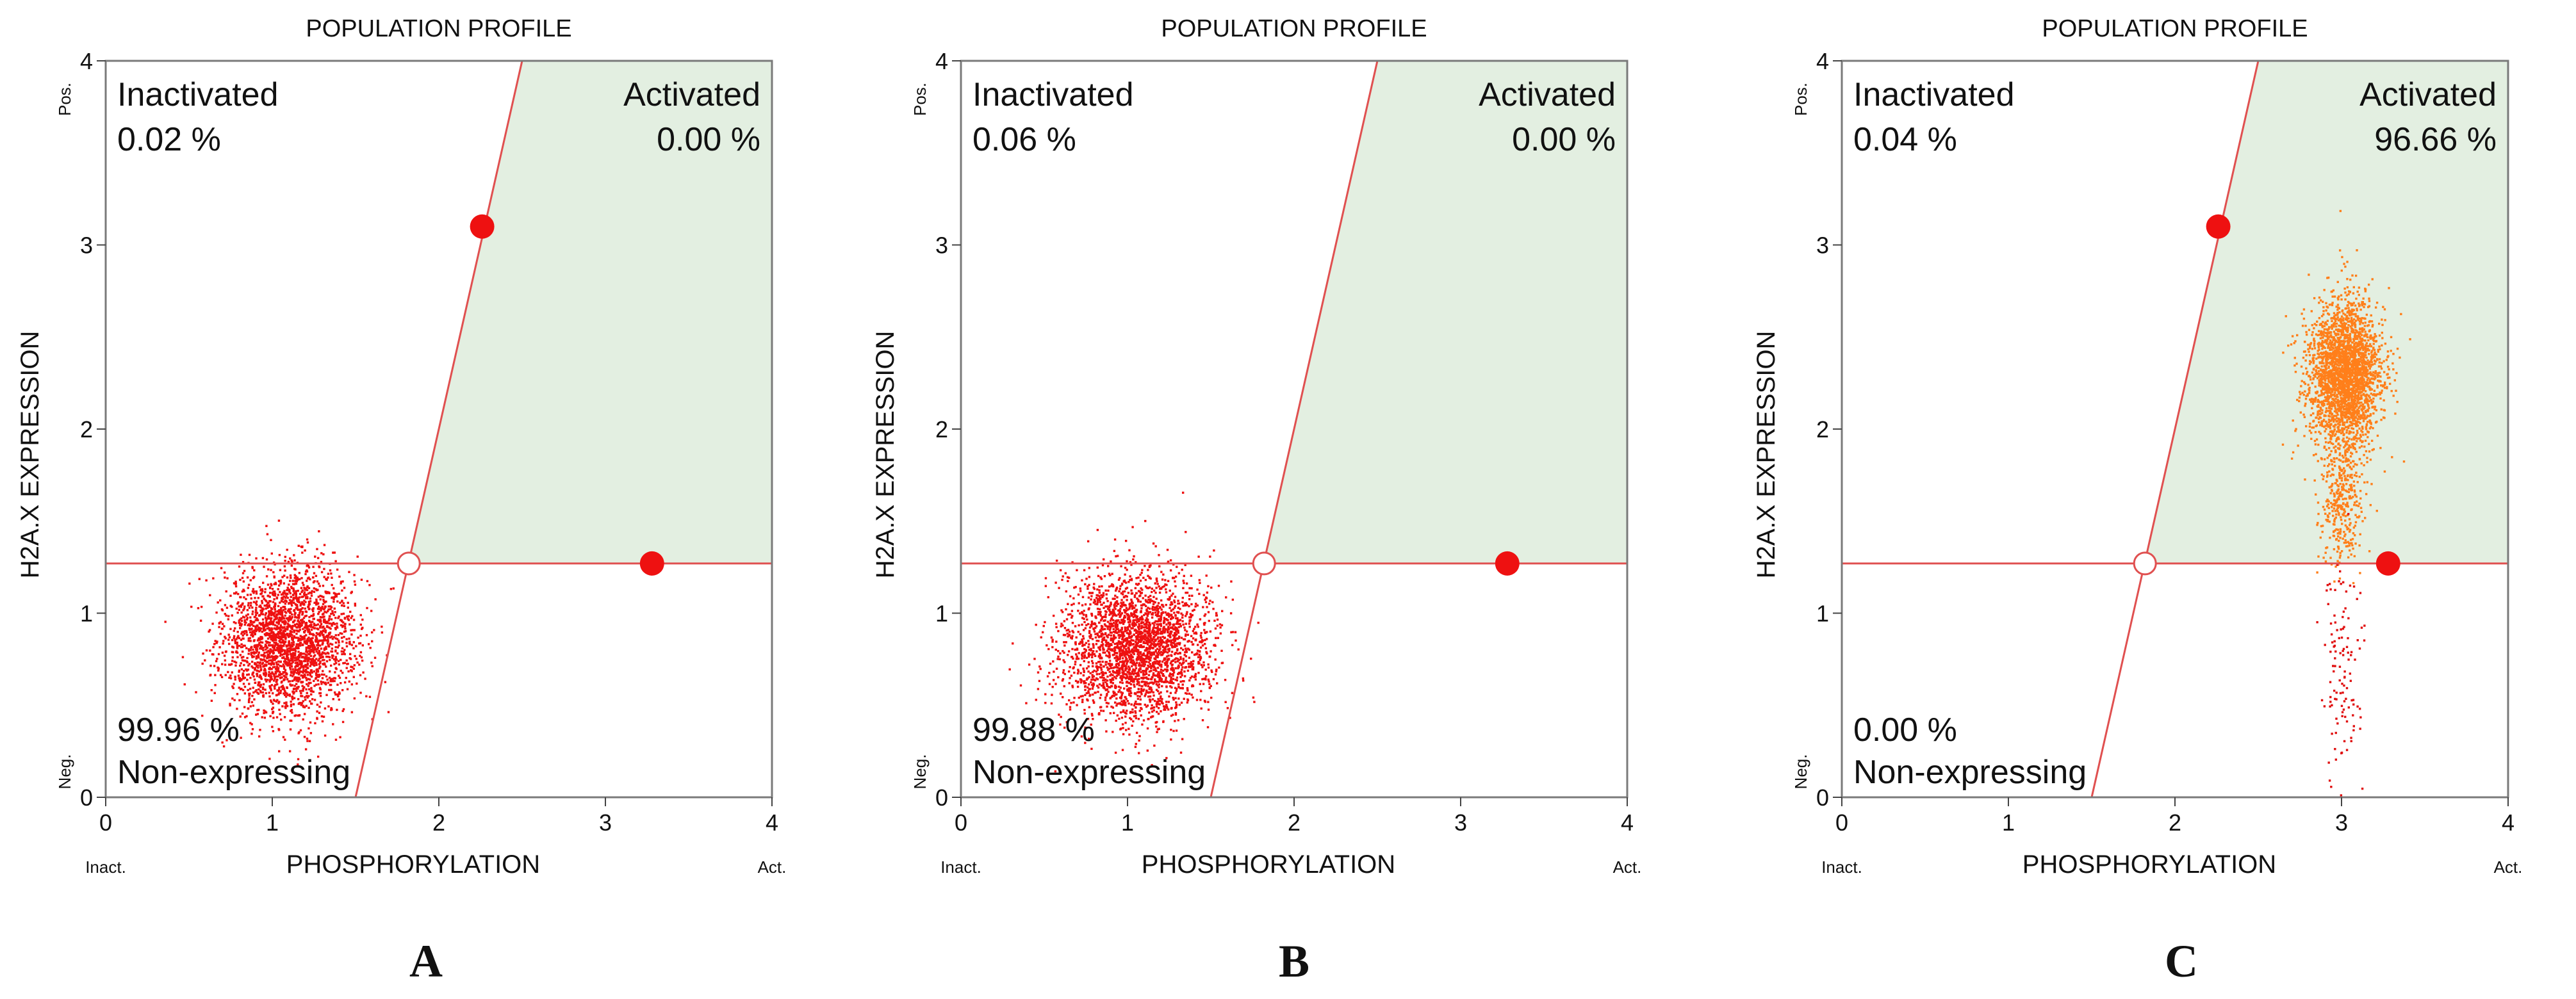 This screenshot has height=999, width=2576. What do you see at coordinates (105, 867) in the screenshot?
I see `x-axis-low-label: Inact.` at bounding box center [105, 867].